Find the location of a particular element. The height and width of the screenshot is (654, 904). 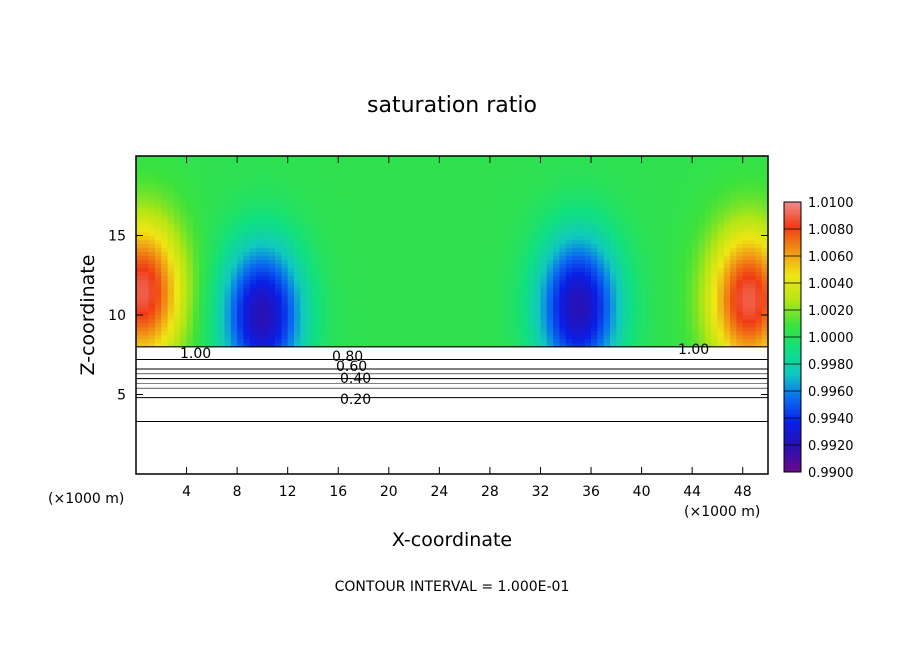

contour-label-1: 0.20 is located at coordinates (355, 400).